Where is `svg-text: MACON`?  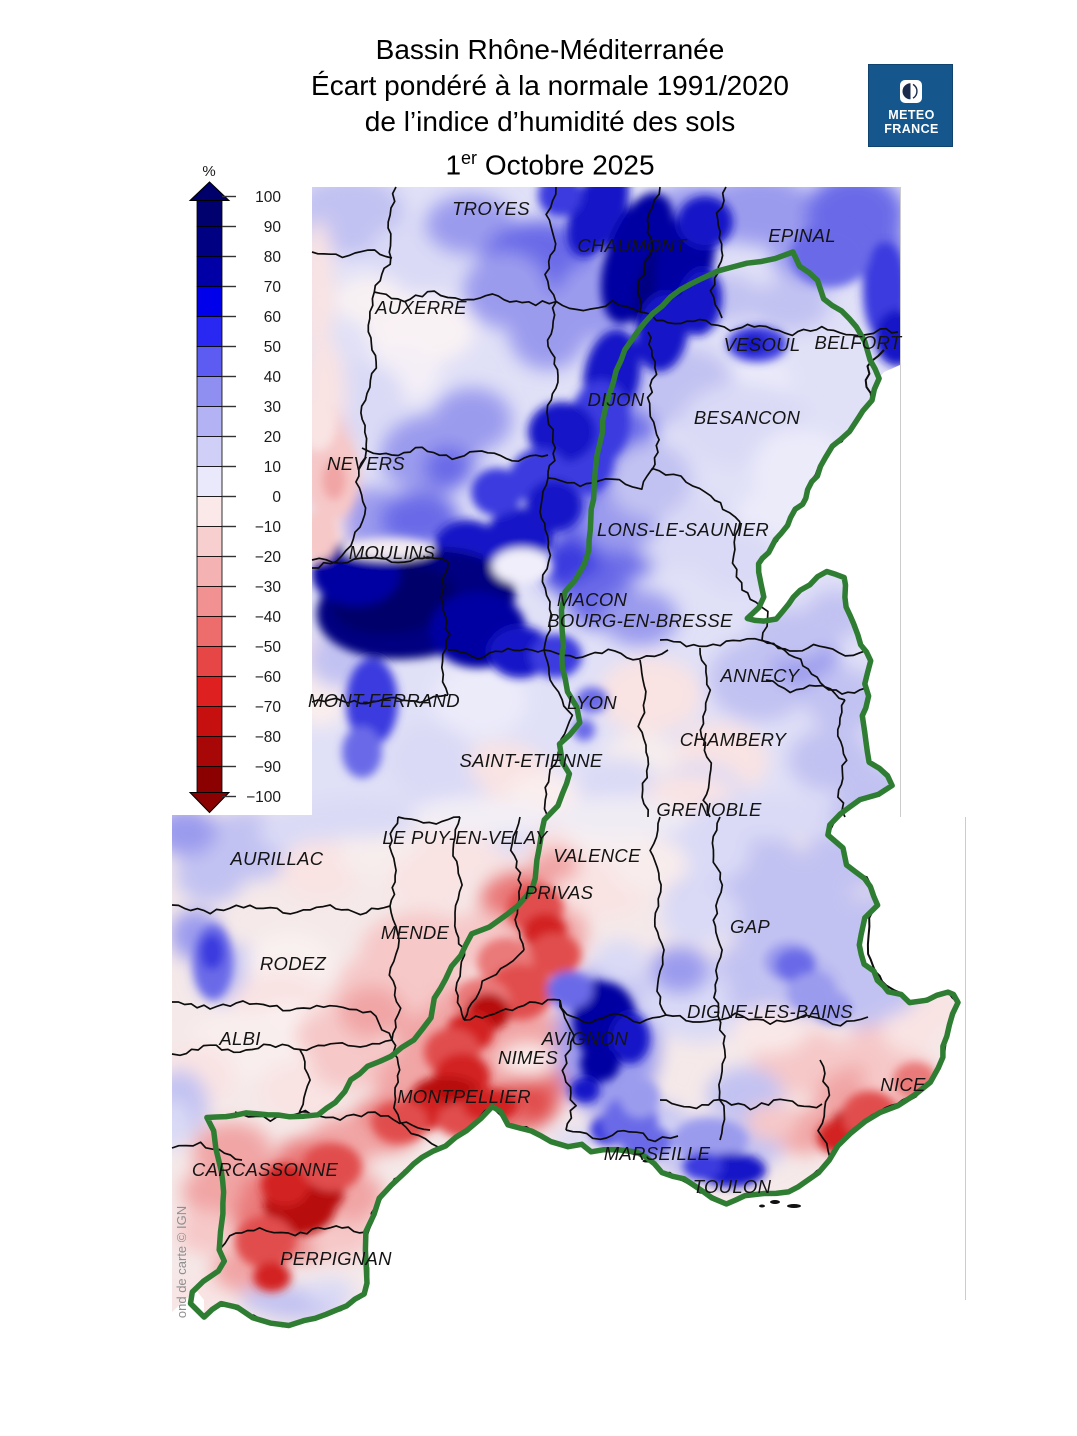 svg-text: MACON is located at coordinates (592, 599).